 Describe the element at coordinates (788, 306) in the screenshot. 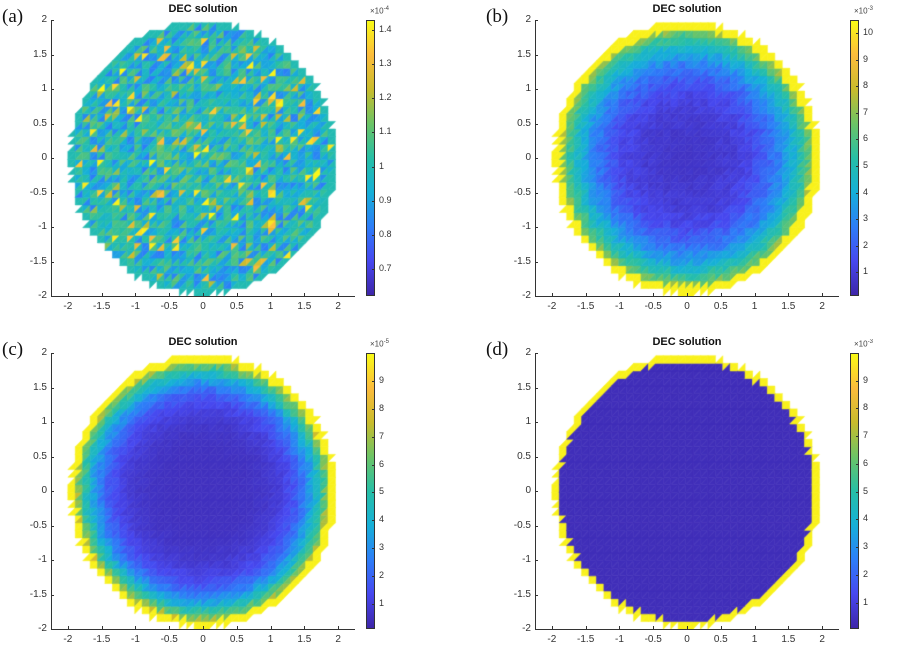

I see `x-tick-label: 1.5` at that location.